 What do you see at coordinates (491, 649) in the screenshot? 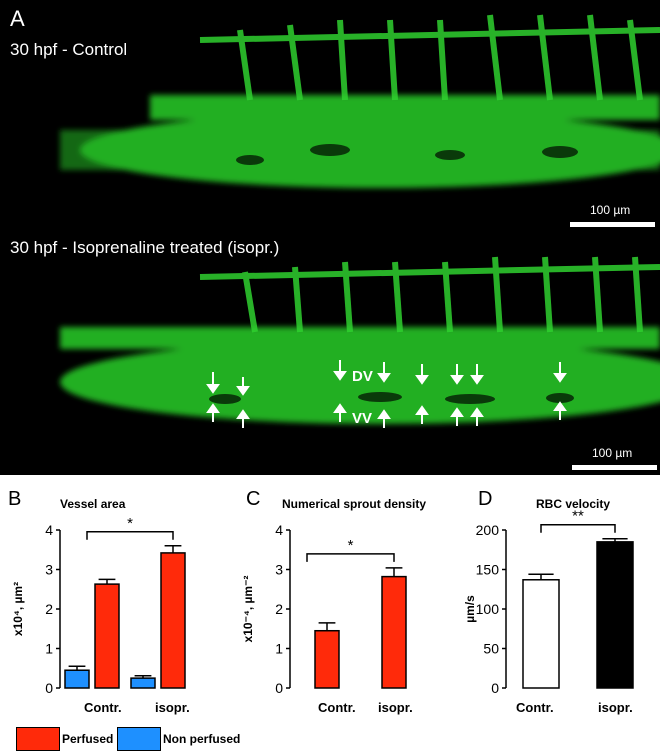
I see `y-tick-label: 50` at bounding box center [491, 649].